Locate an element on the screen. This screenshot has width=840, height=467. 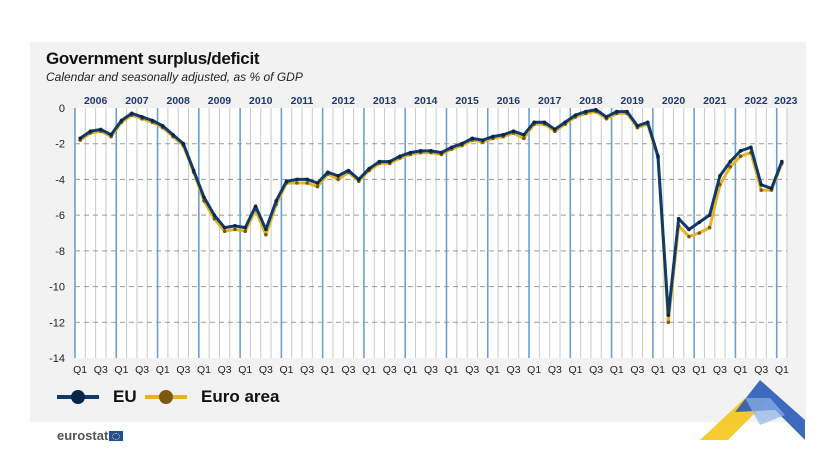
year-label: 2017 is located at coordinates (550, 101).